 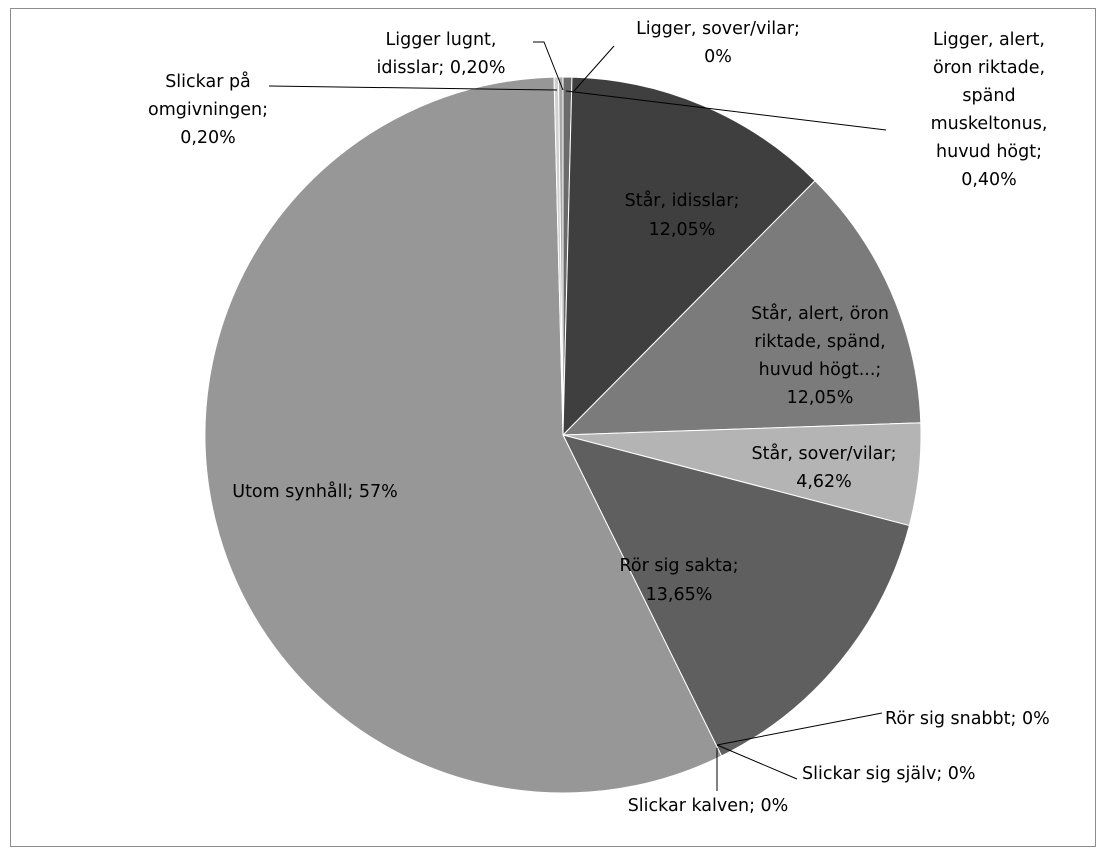 I want to click on data-label-11: Slickar på omgivningen; 0,20%, so click(x=208, y=109).